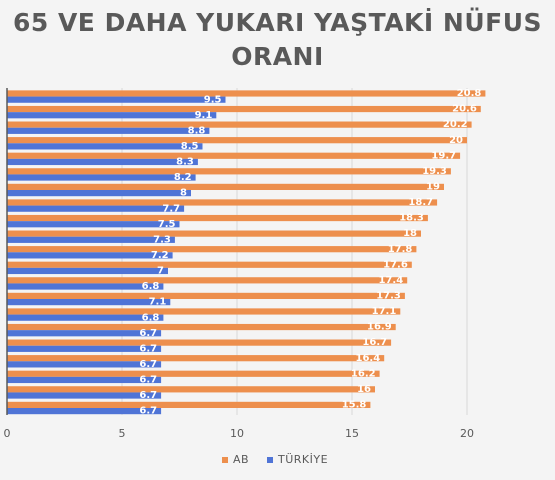  What do you see at coordinates (183, 177) in the screenshot?
I see `bar-label-turkiye: 8.2` at bounding box center [183, 177].